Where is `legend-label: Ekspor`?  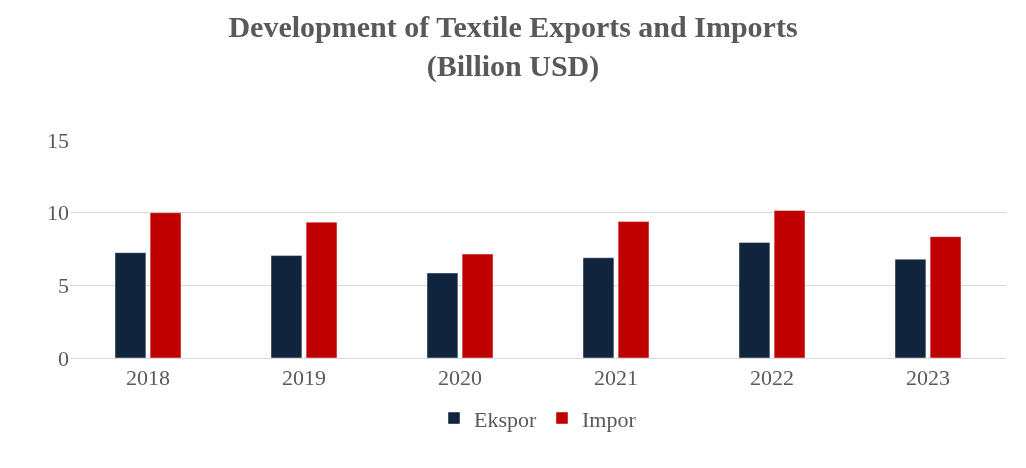 legend-label: Ekspor is located at coordinates (505, 419).